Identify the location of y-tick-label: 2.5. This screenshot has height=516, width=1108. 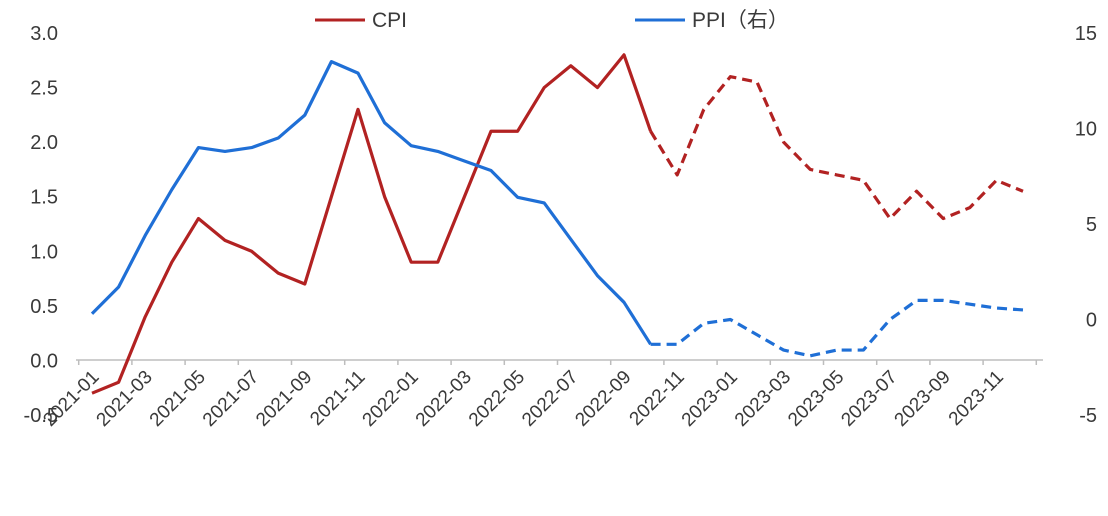
(44, 89).